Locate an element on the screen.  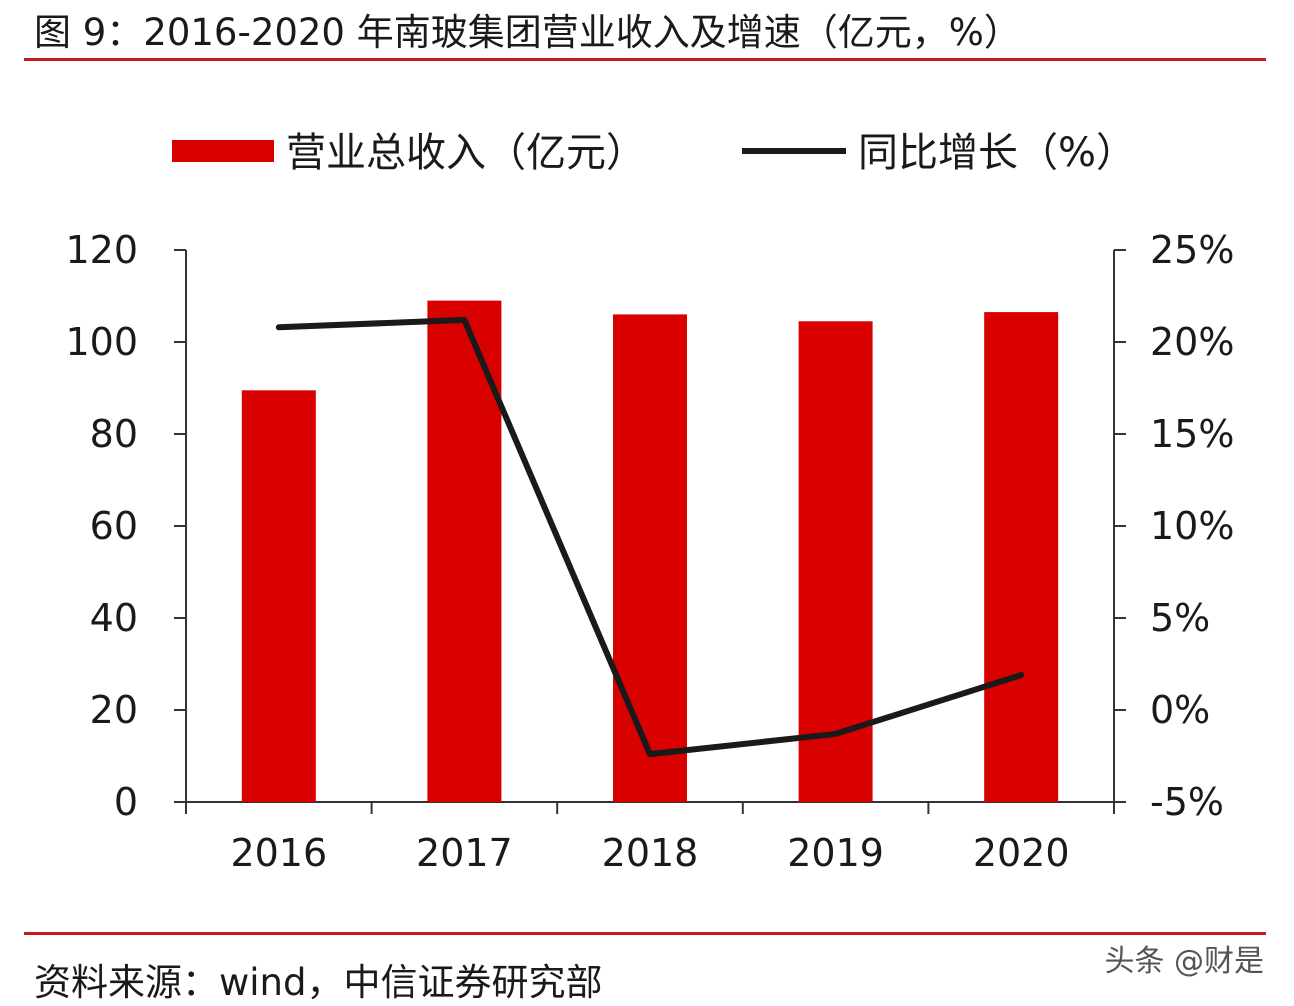
y-right-tick-label: 10% is located at coordinates (1192, 526).